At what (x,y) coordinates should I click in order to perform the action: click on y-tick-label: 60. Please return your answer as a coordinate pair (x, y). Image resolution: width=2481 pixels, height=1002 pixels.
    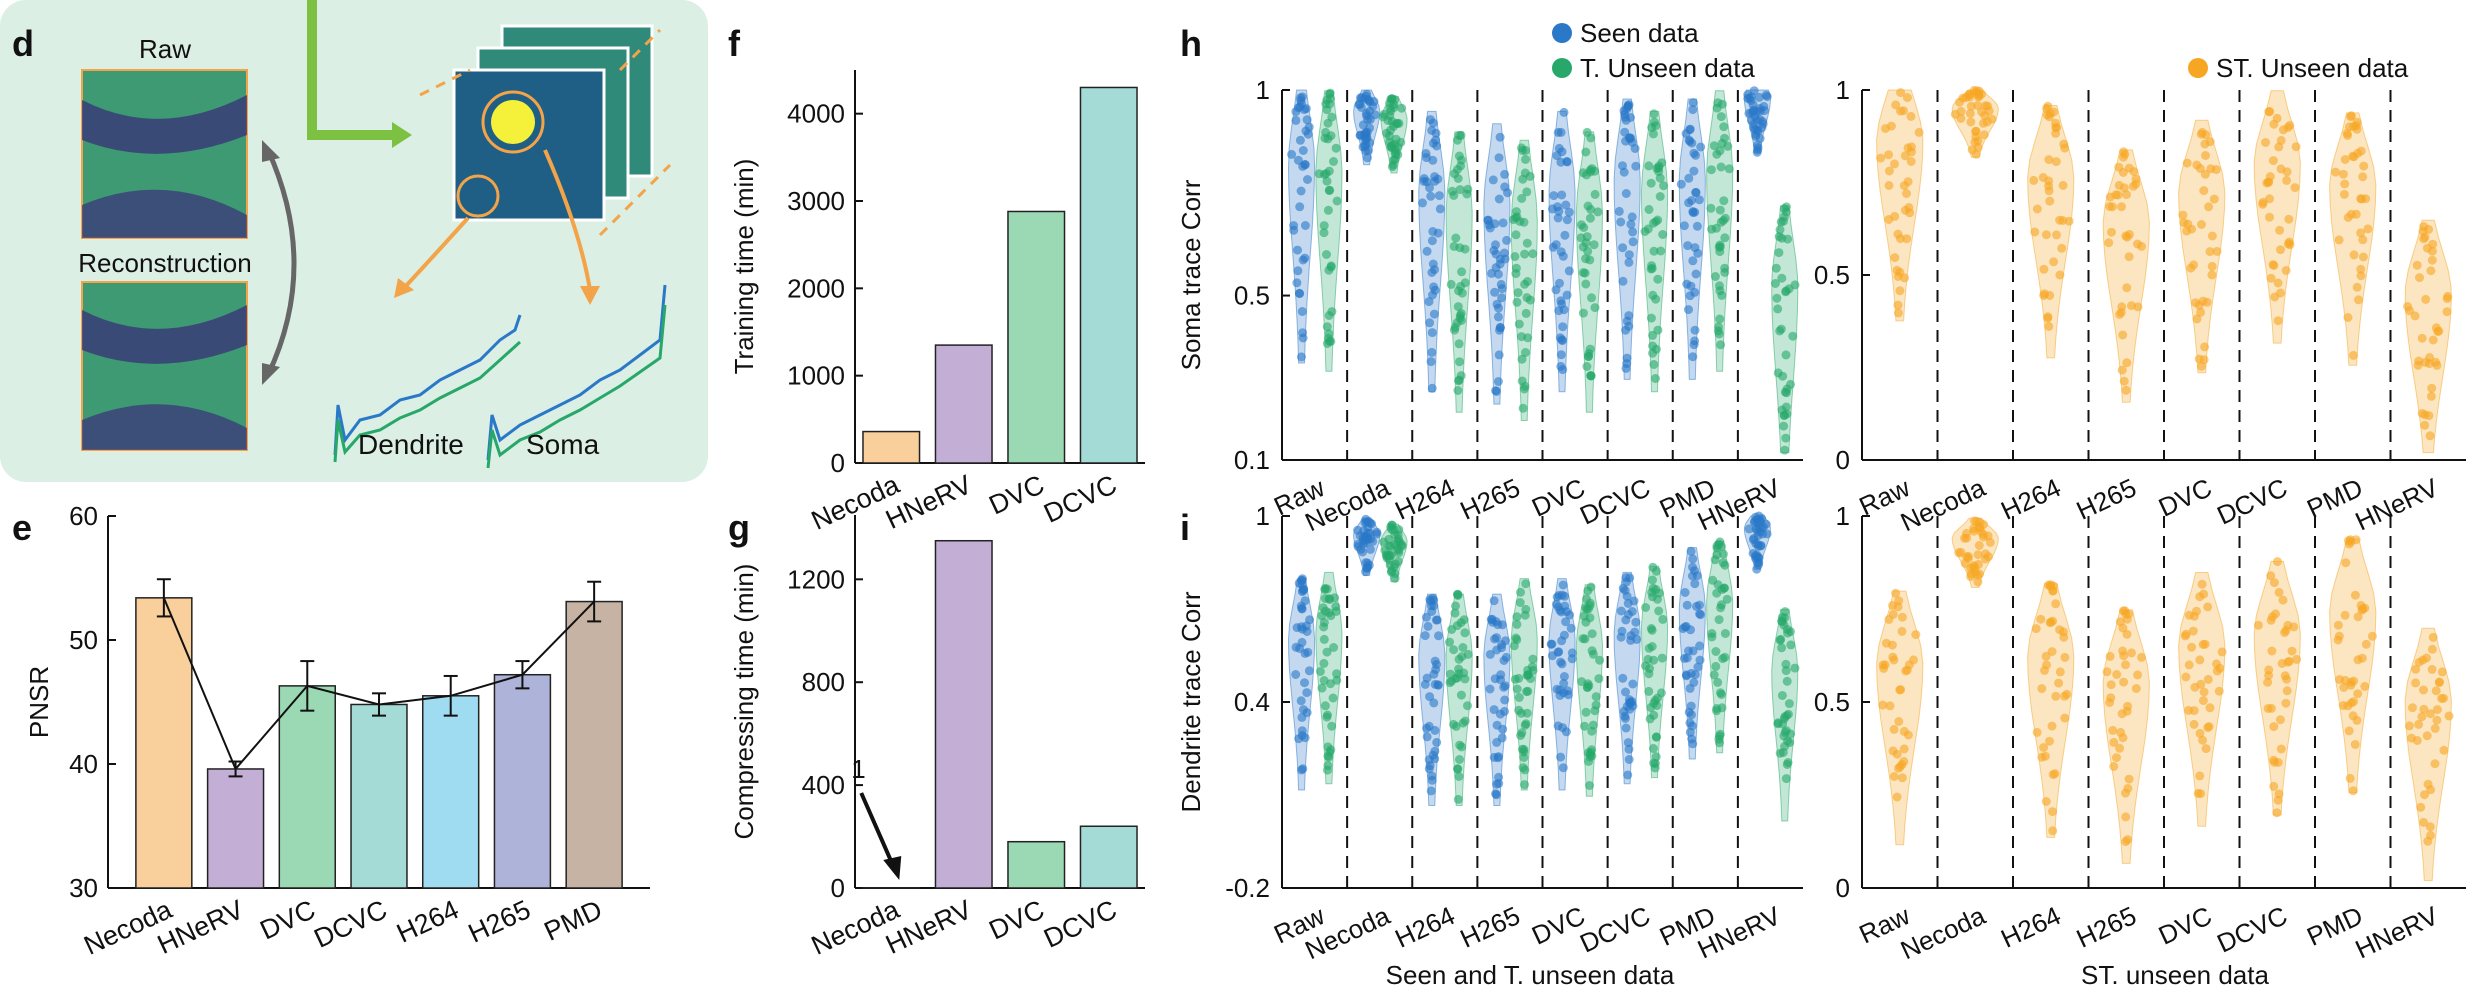
    Looking at the image, I should click on (83, 516).